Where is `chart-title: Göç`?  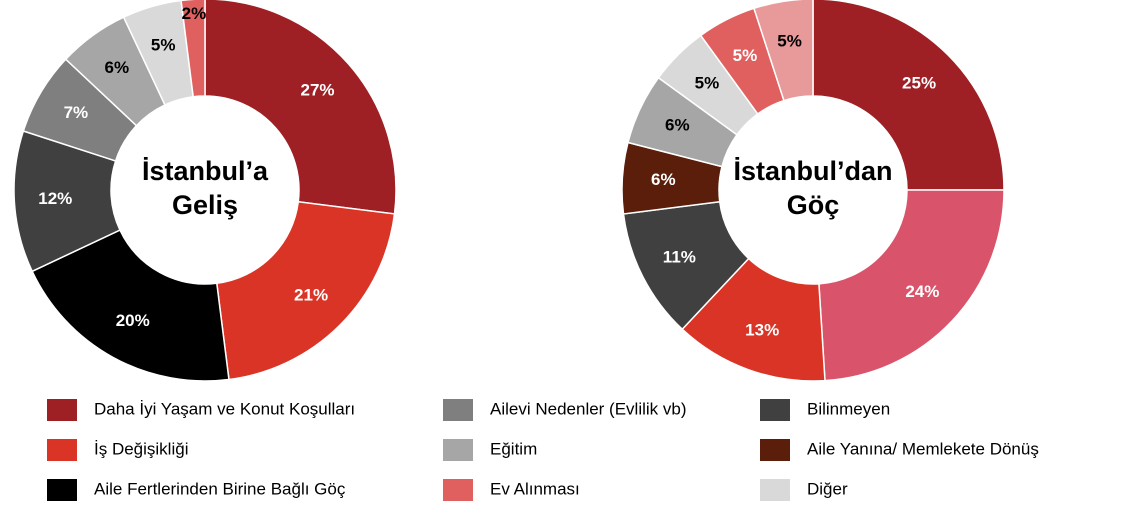 chart-title: Göç is located at coordinates (813, 205).